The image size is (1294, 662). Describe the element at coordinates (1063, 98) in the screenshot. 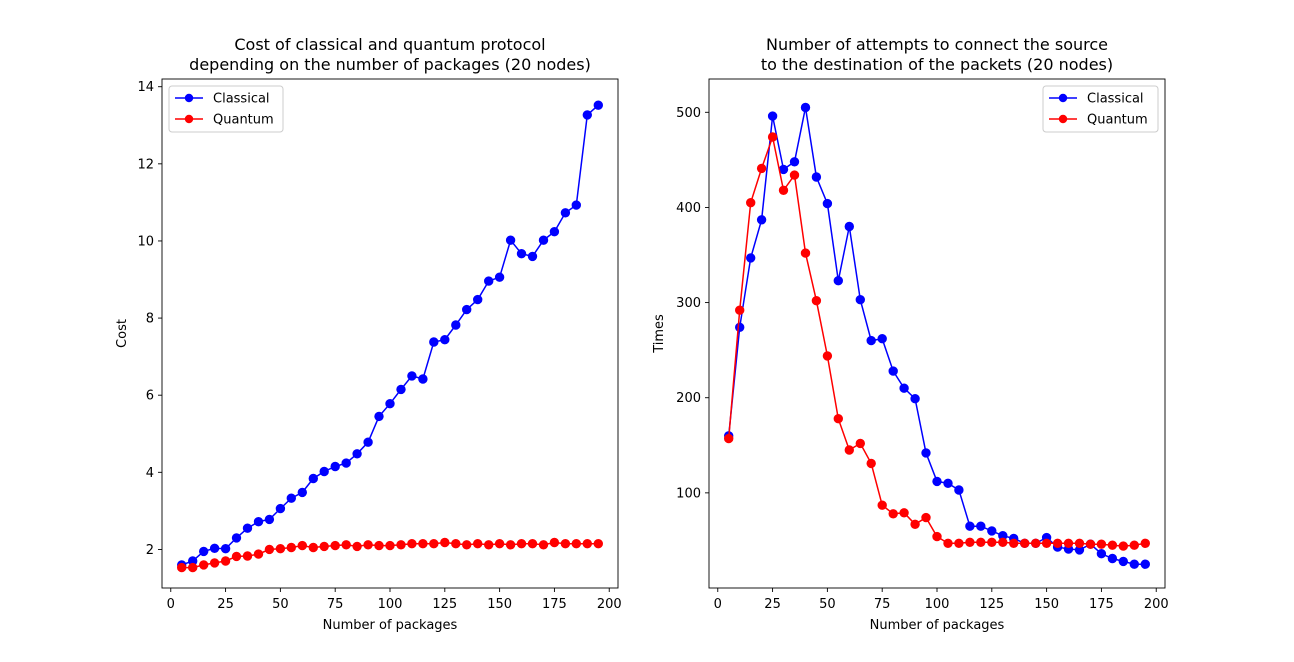

I see `legend-marker-classical` at that location.